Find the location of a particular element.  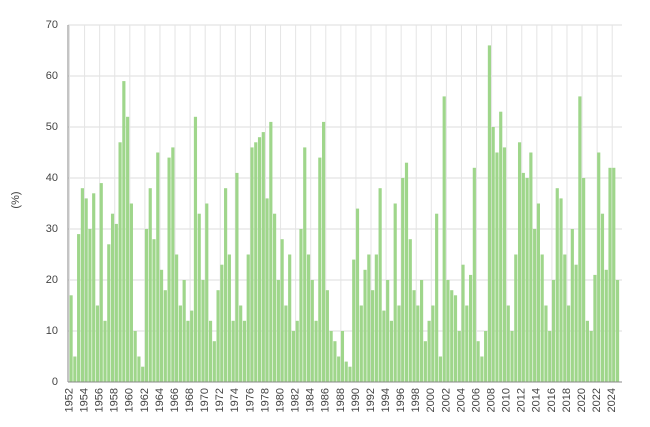

y-tick-label: 0 is located at coordinates (55, 382).